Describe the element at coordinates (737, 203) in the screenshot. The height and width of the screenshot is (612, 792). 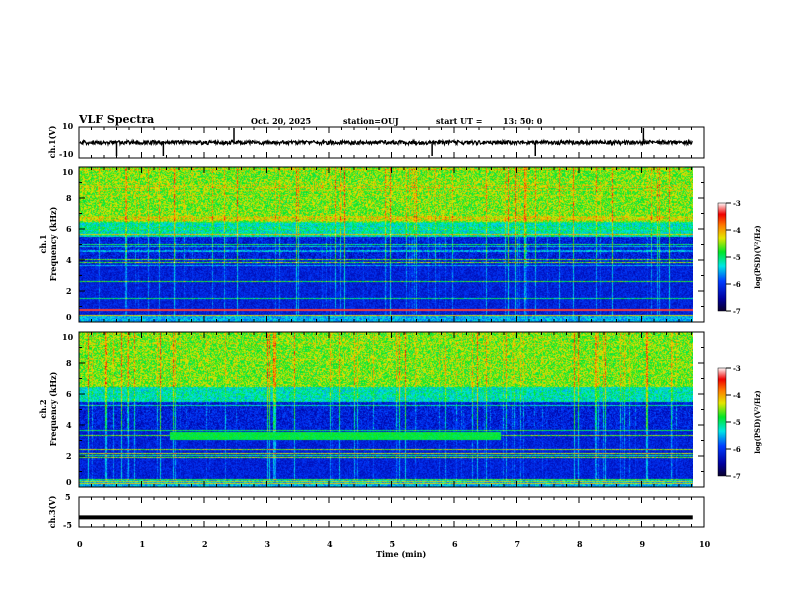
I see `colorbar1-tick: -3` at that location.